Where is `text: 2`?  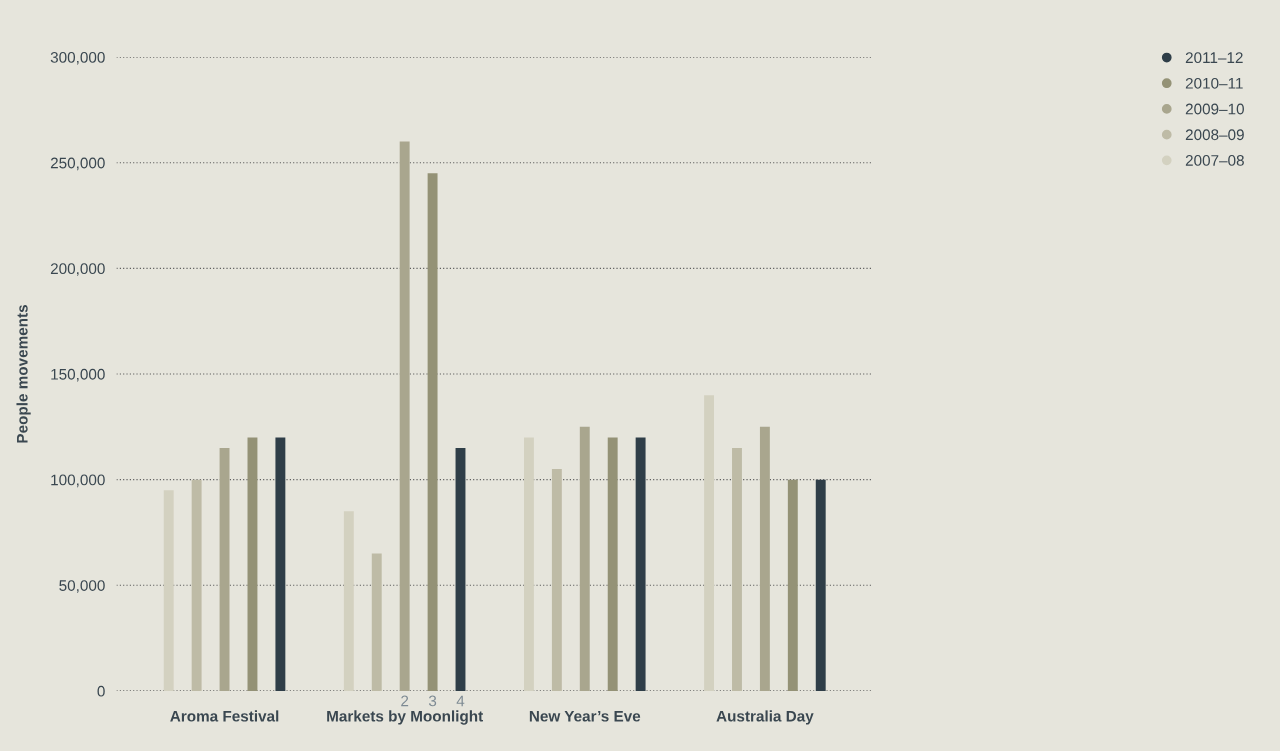
text: 2 is located at coordinates (405, 701).